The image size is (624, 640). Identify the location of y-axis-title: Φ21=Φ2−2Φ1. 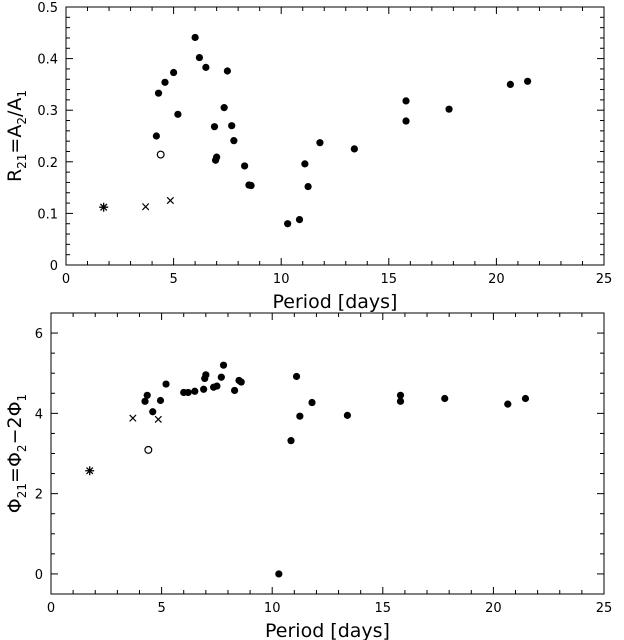
(16, 453).